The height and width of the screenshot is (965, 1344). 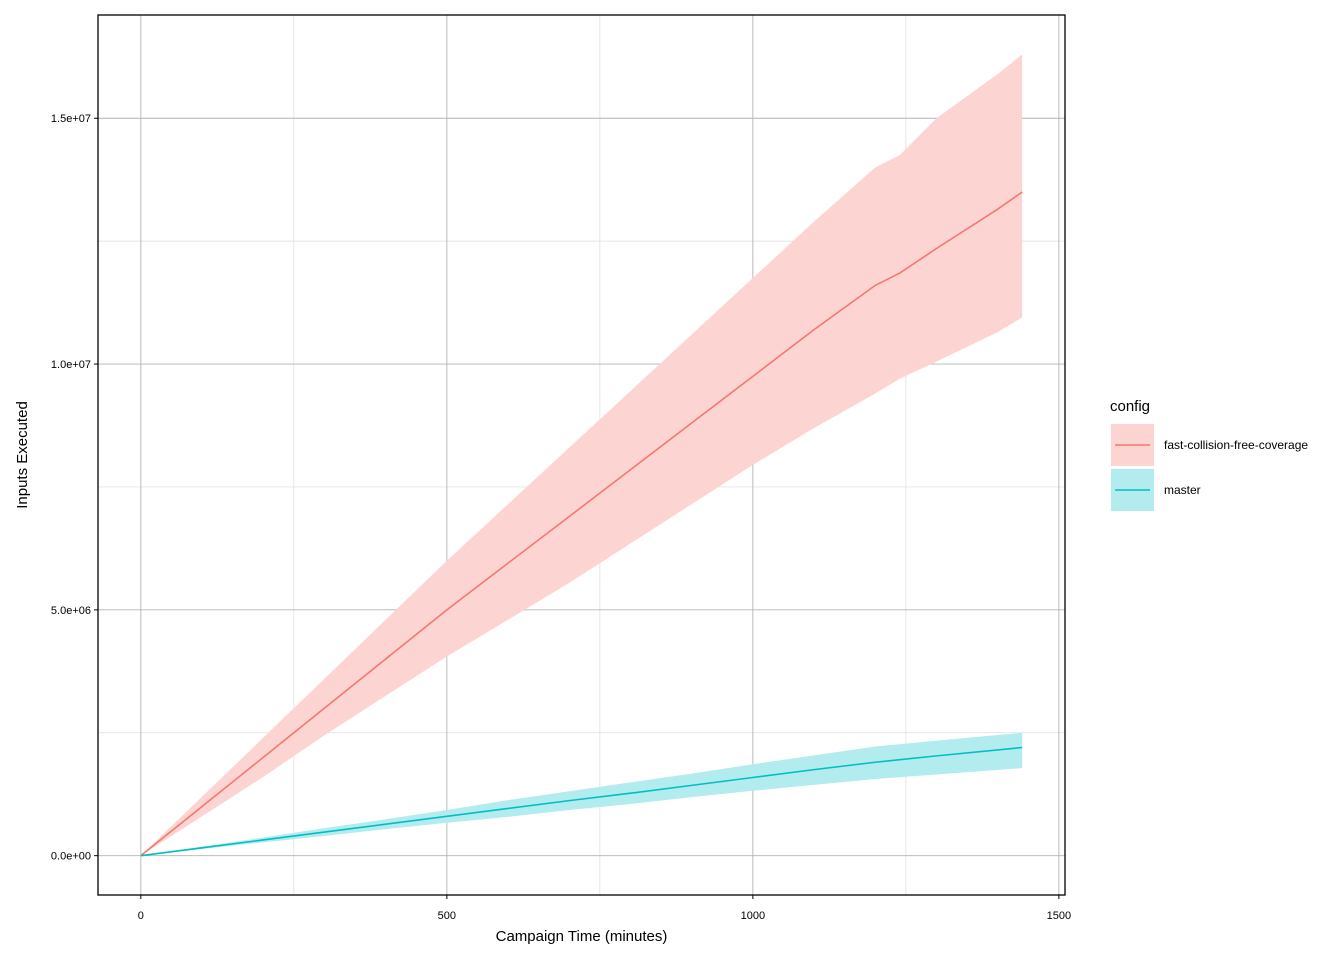 What do you see at coordinates (22, 455) in the screenshot?
I see `y-axis-title: Inputs Executed` at bounding box center [22, 455].